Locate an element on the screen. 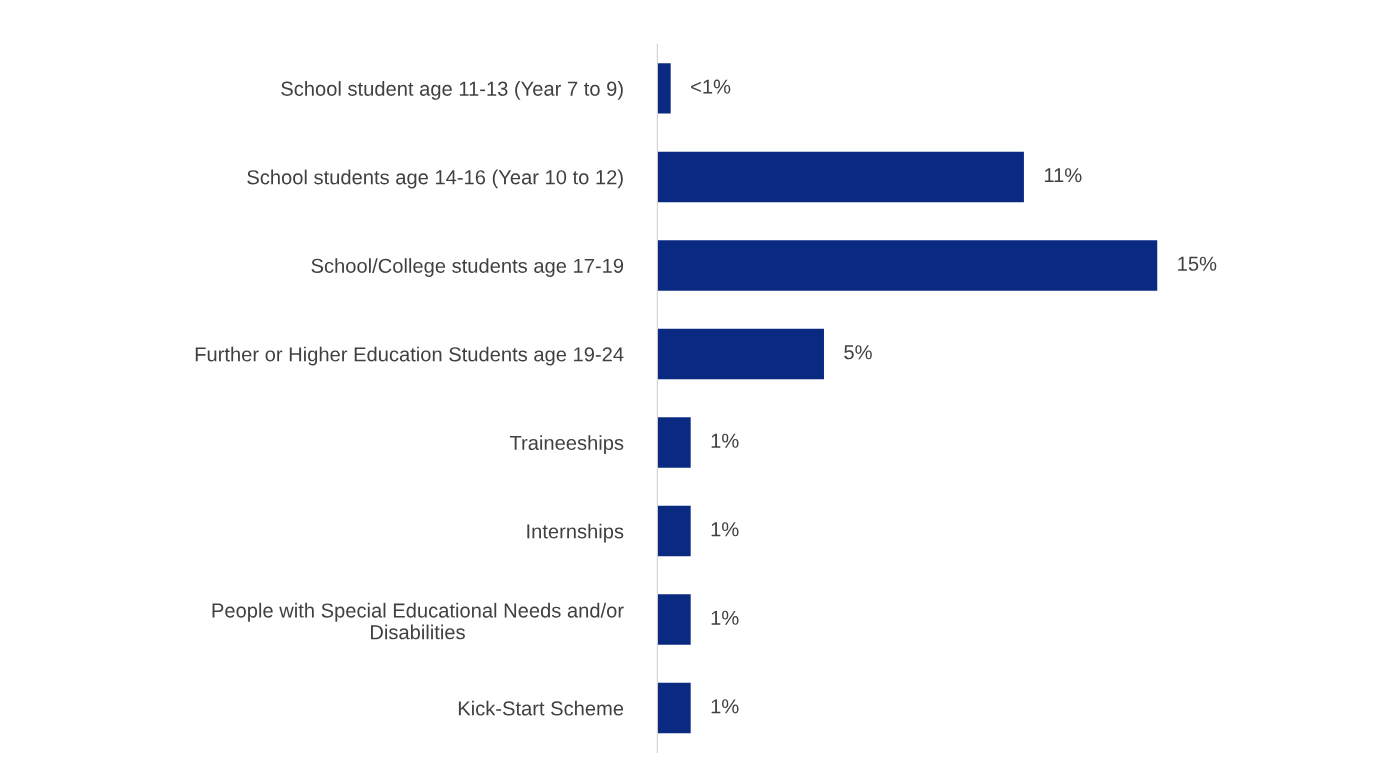  y-tick-label: Kick-Start Scheme is located at coordinates (541, 708).